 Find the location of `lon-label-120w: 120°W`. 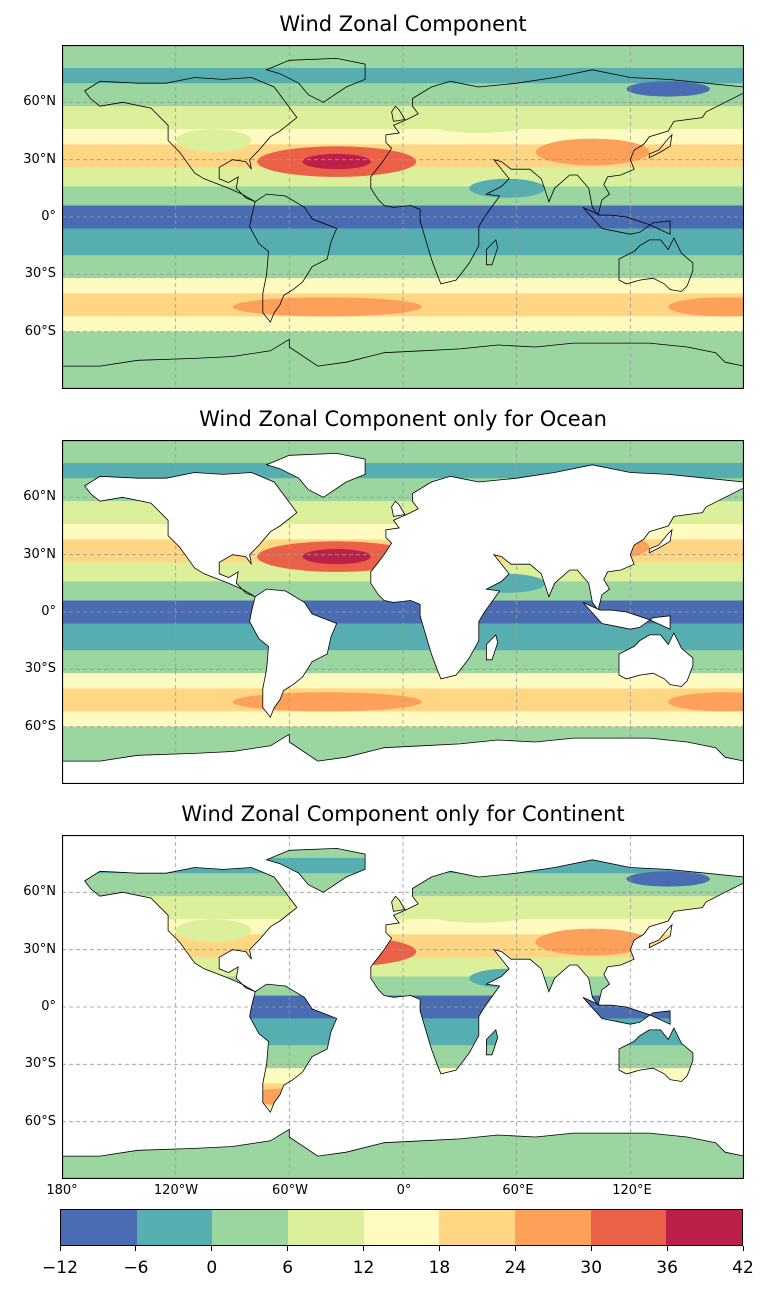

lon-label-120w: 120°W is located at coordinates (176, 1190).